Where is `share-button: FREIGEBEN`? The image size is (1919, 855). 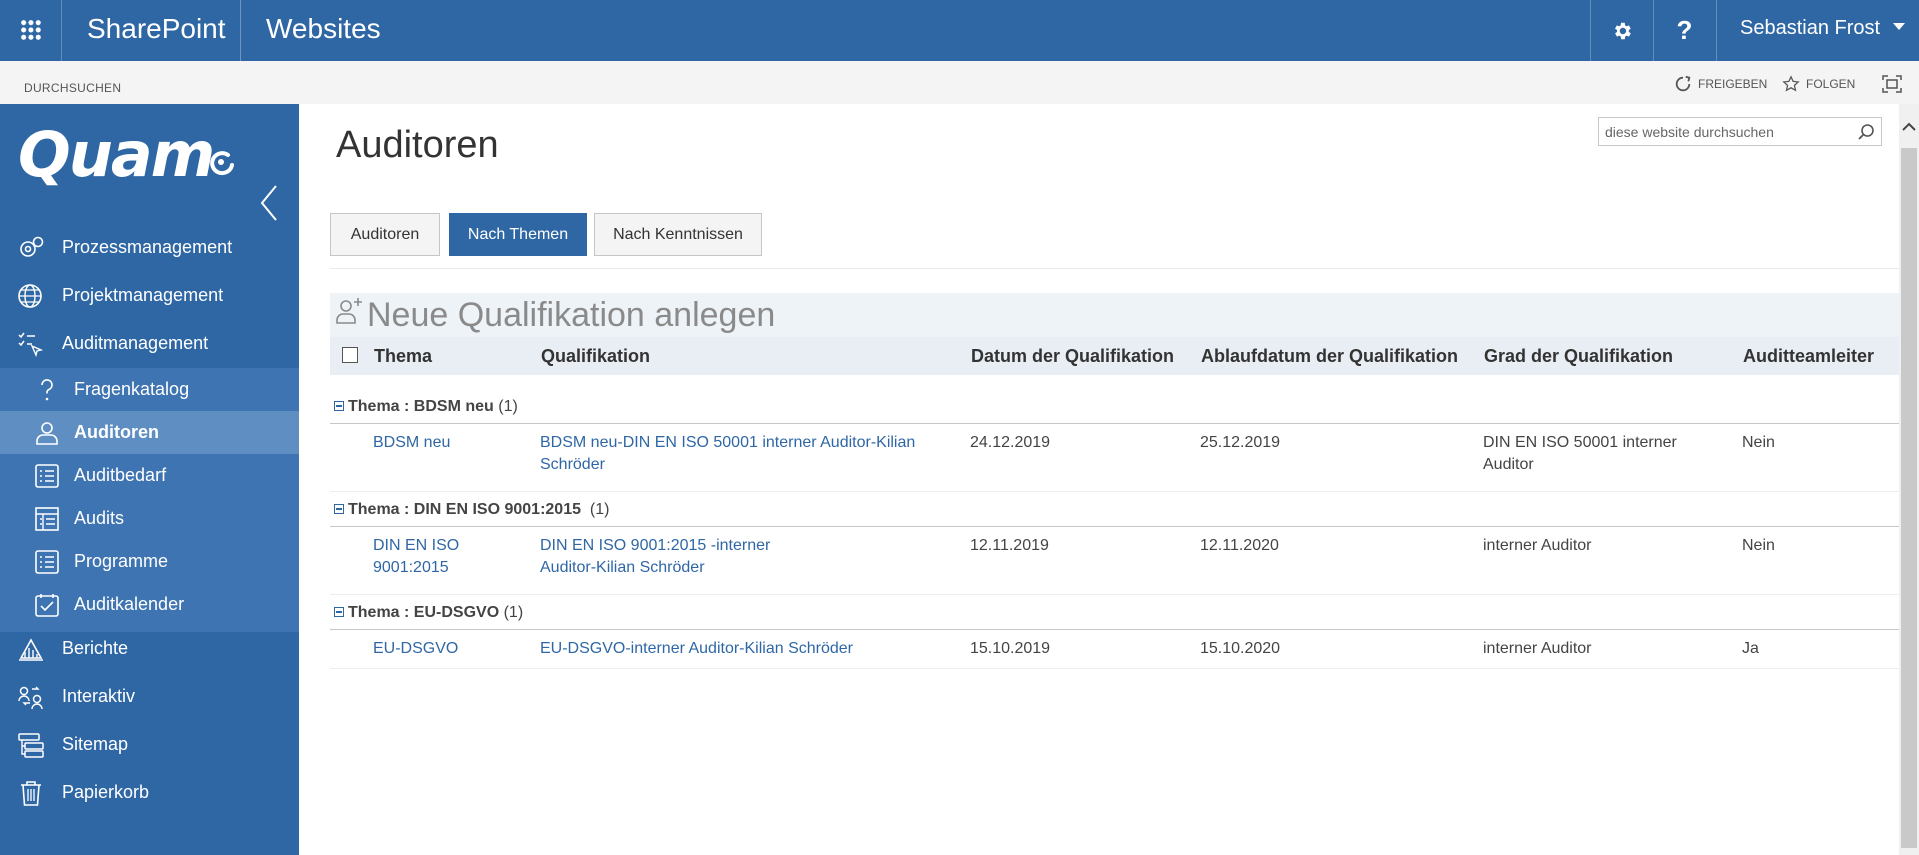
share-button: FREIGEBEN is located at coordinates (1720, 84).